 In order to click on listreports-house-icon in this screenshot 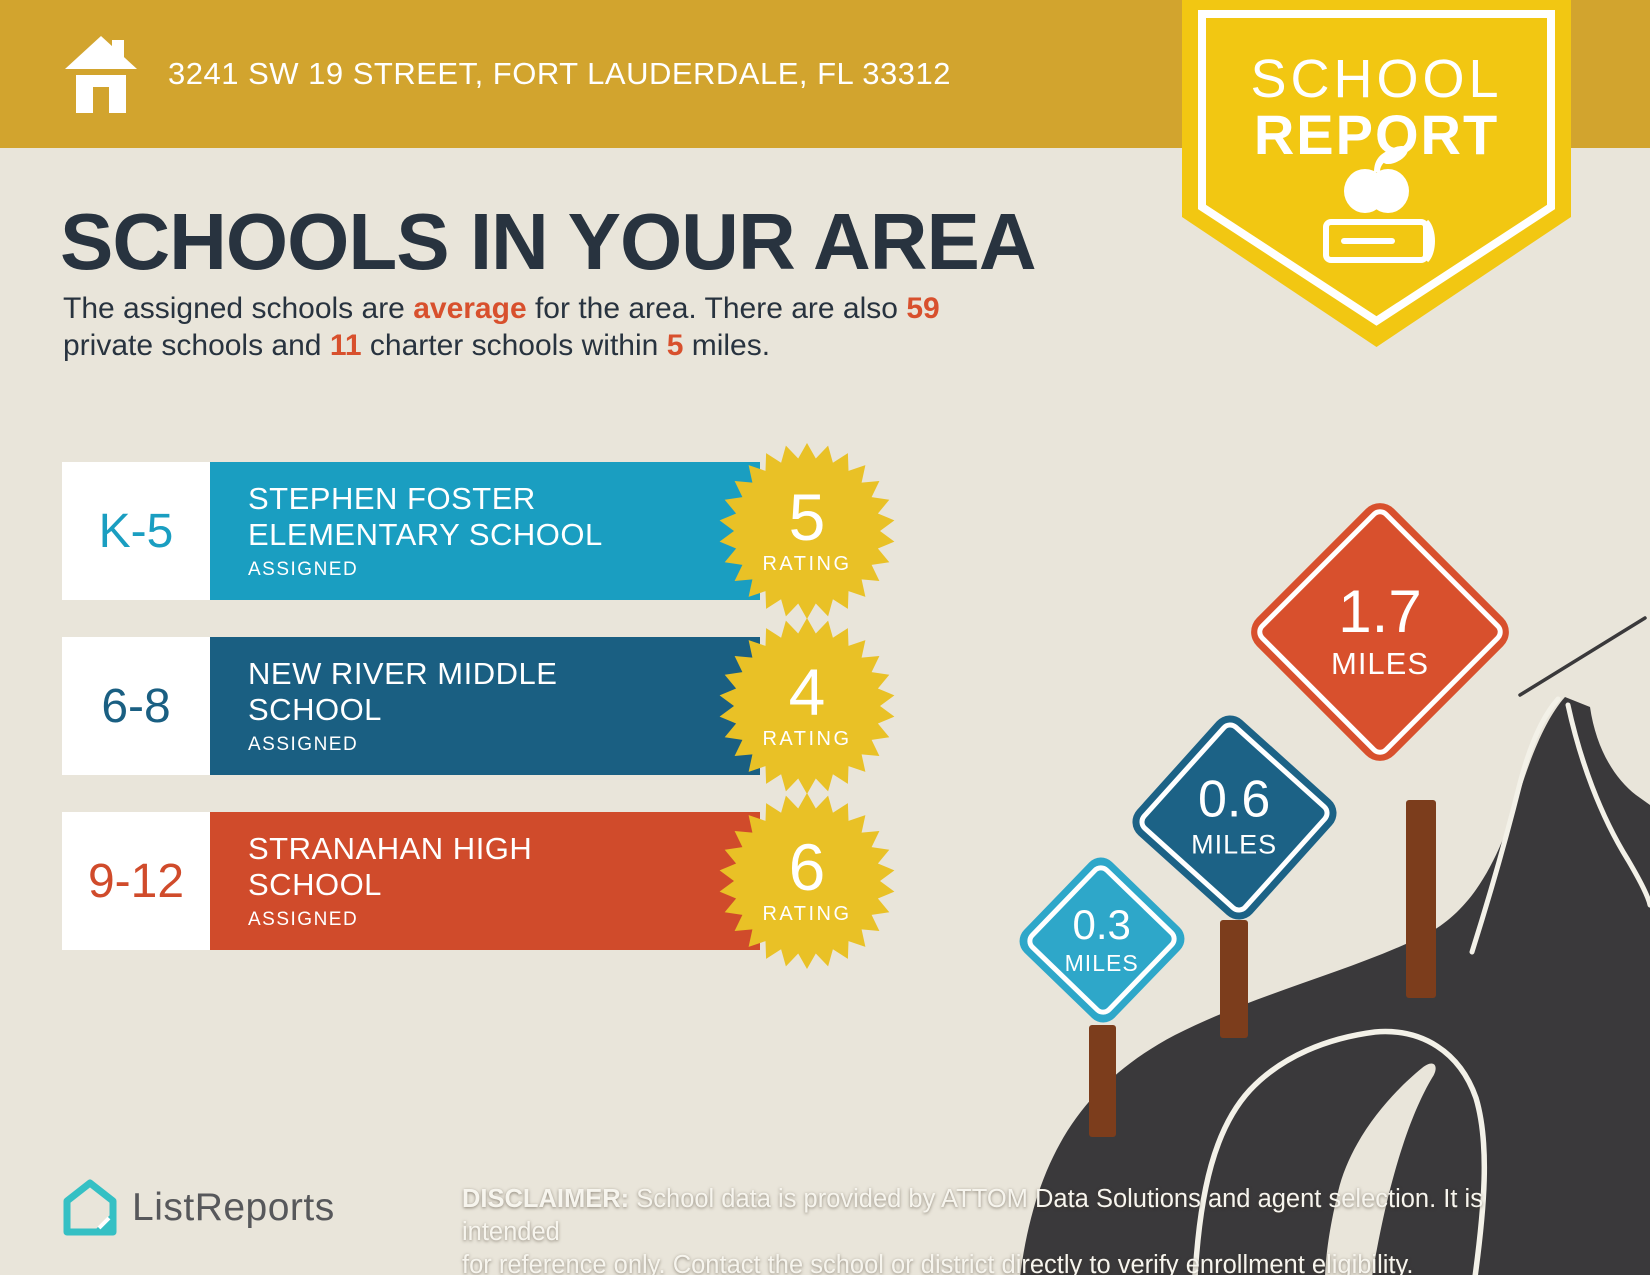, I will do `click(90, 1207)`.